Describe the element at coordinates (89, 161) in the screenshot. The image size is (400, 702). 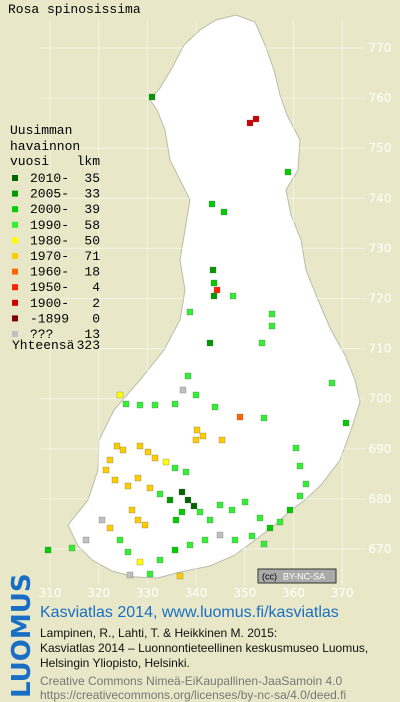
I see `legend-count-header: lkm` at that location.